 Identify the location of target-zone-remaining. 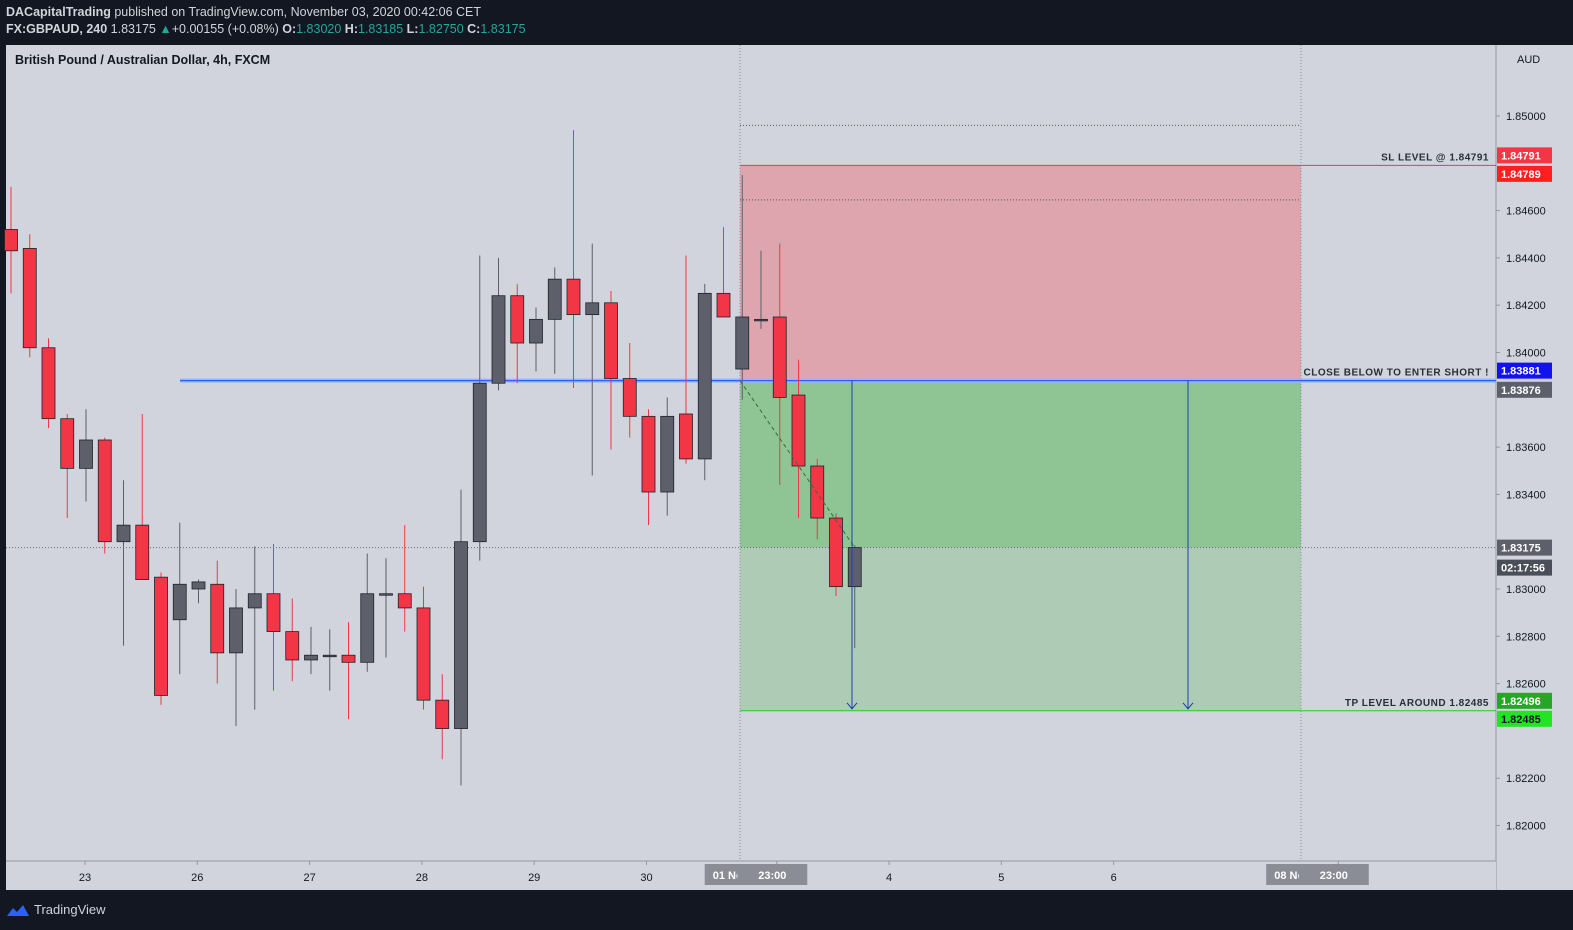
(1020, 629).